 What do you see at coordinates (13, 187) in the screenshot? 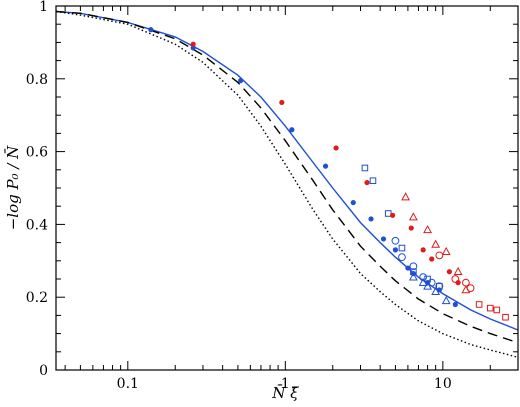
I see `y-axis-label: −log P₀ / N̄` at bounding box center [13, 187].